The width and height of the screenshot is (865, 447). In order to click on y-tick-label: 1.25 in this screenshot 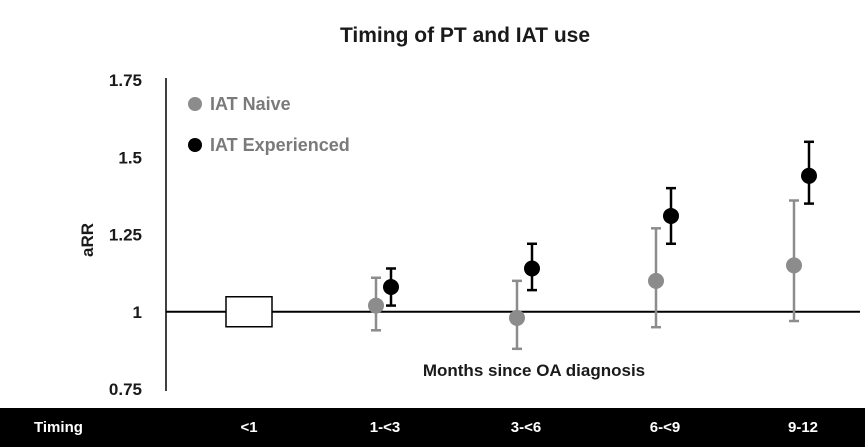, I will do `click(125, 235)`.